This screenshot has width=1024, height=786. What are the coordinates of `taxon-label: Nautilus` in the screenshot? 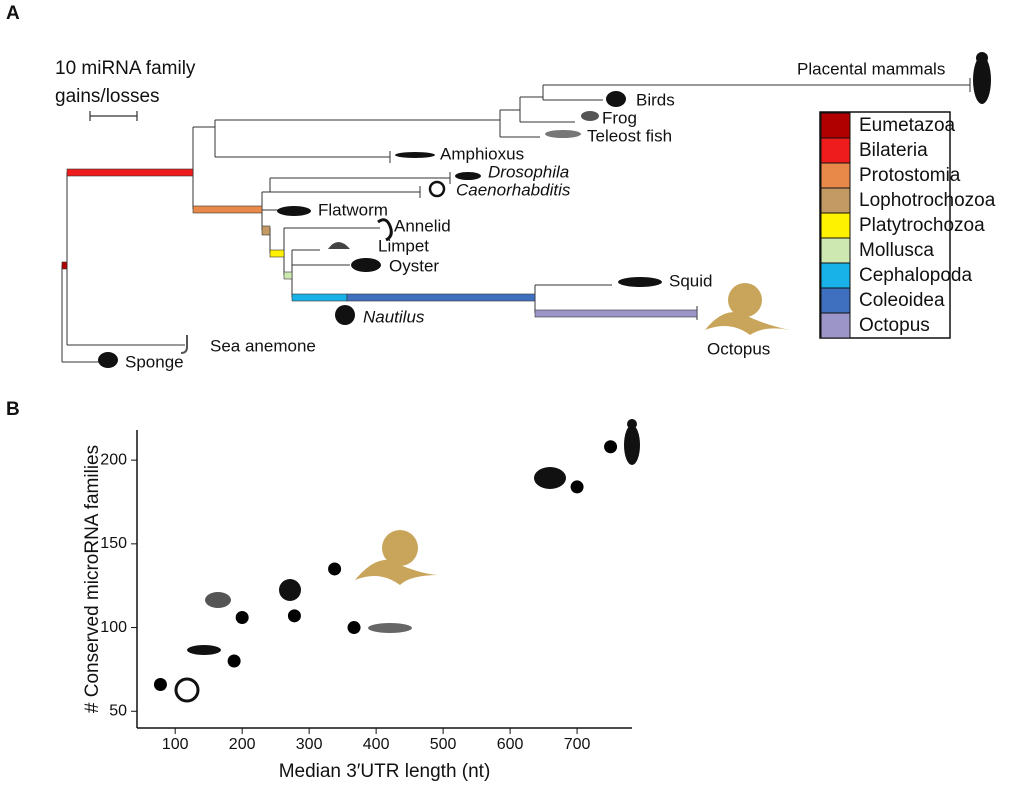 It's located at (394, 316).